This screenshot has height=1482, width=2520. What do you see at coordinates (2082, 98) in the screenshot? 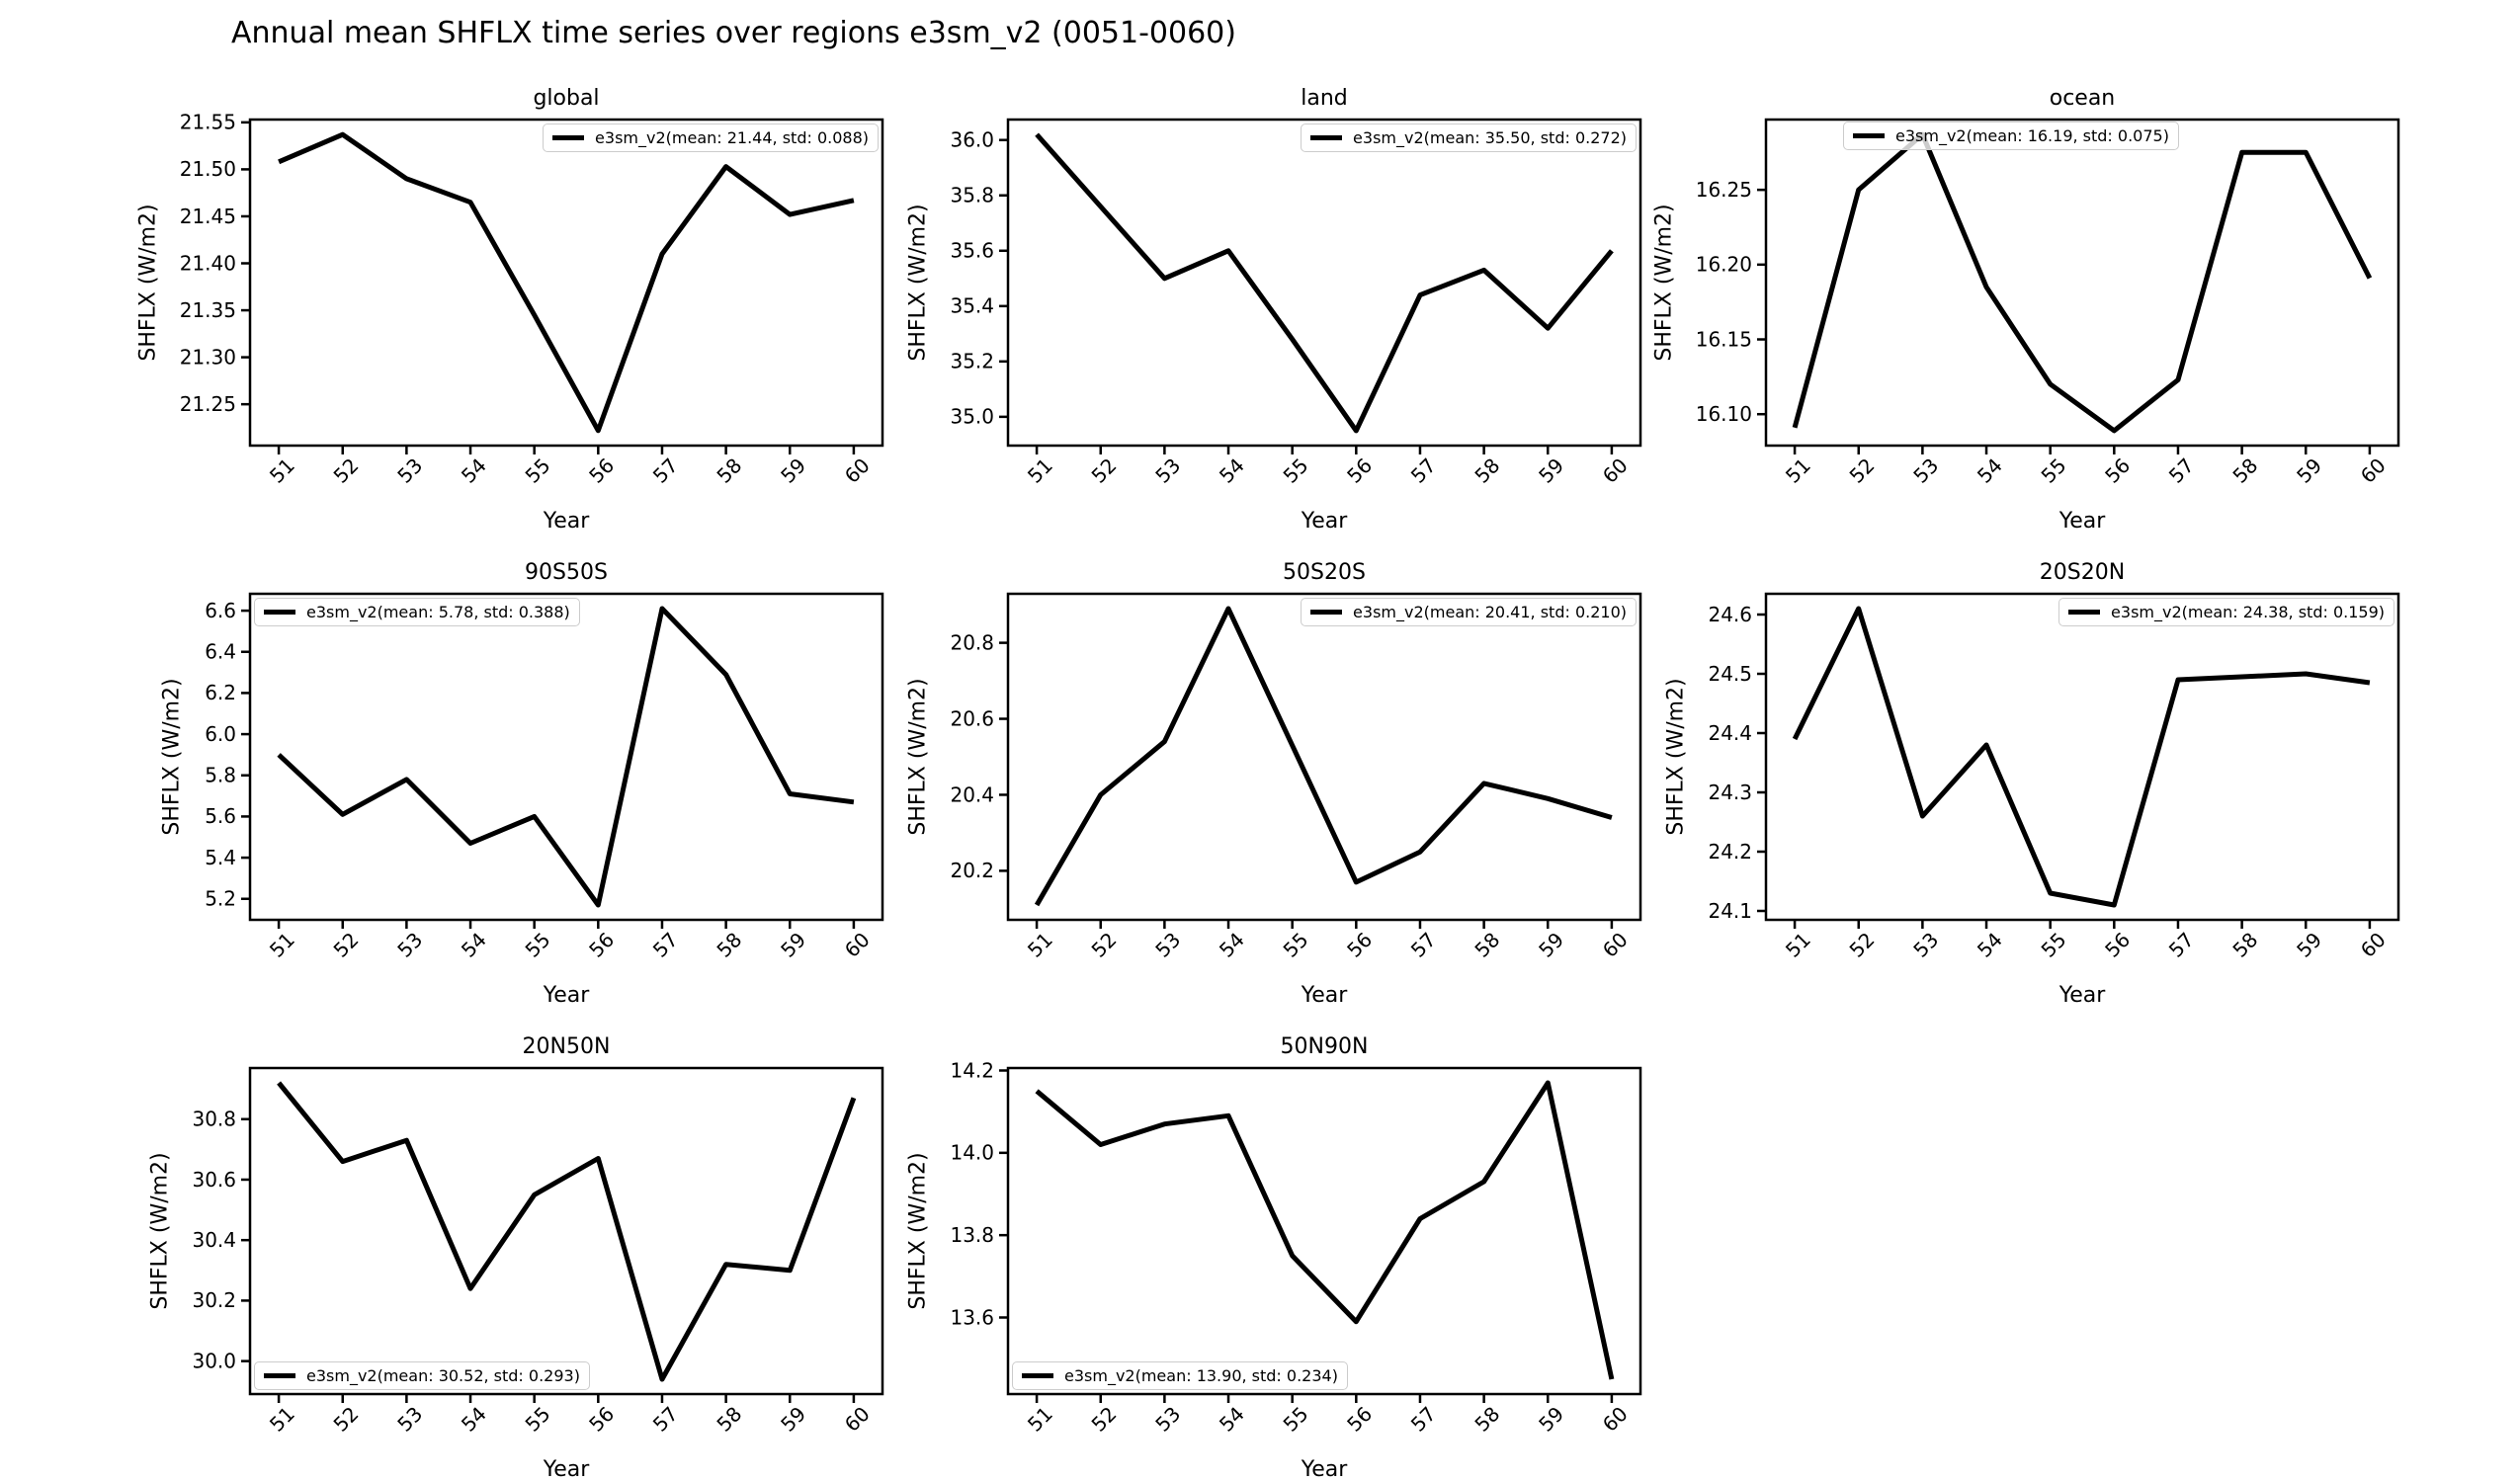
I see `subplot-title: ocean` at bounding box center [2082, 98].